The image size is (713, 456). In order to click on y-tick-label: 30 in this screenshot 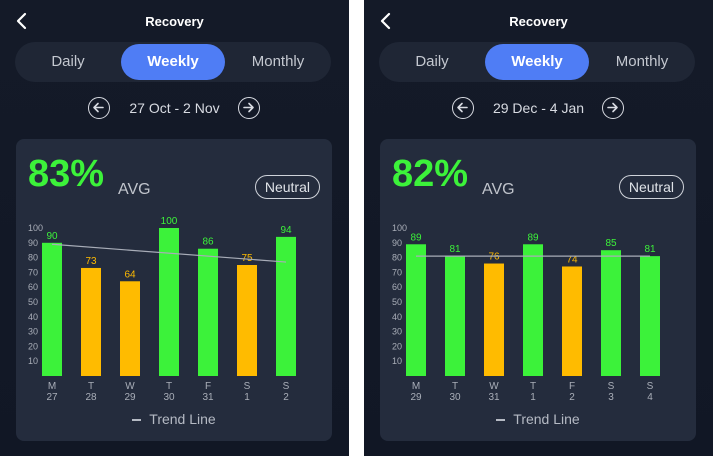, I will do `click(397, 332)`.